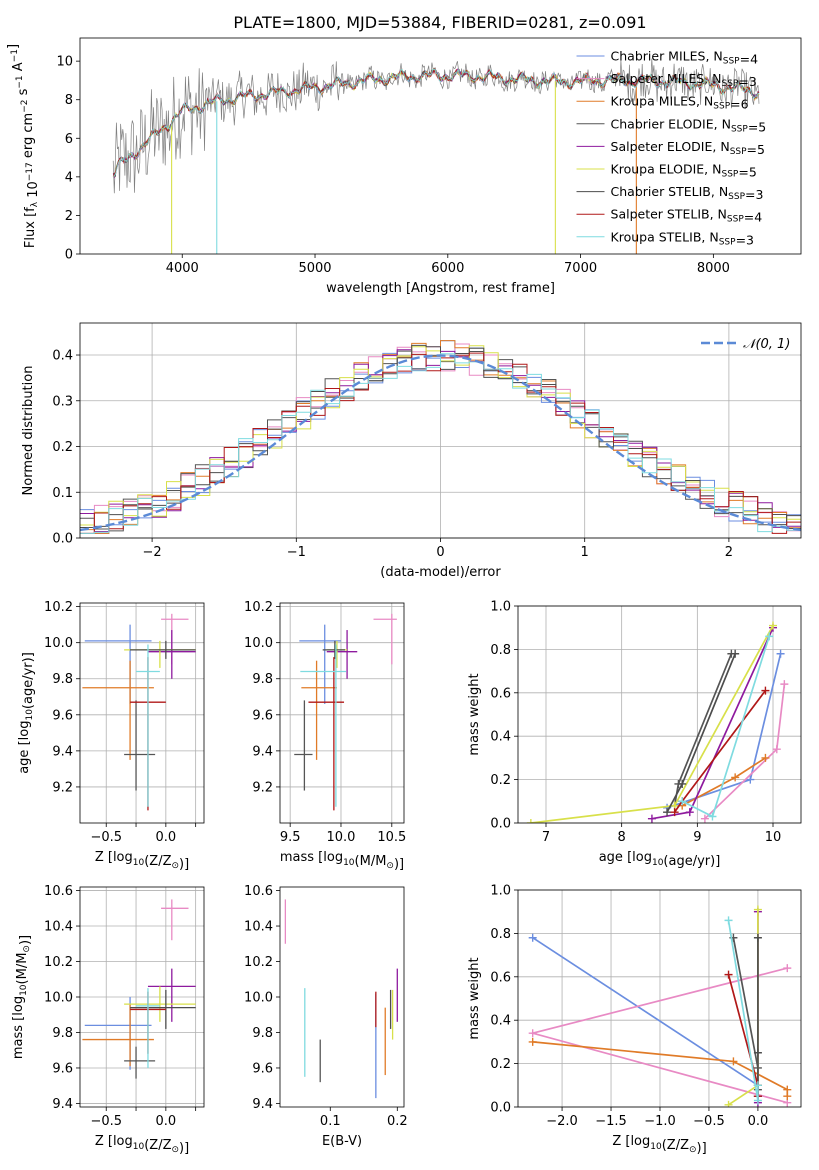  What do you see at coordinates (660, 859) in the screenshot?
I see `age-weight-xlabel: age [log10(age/yr)]` at bounding box center [660, 859].